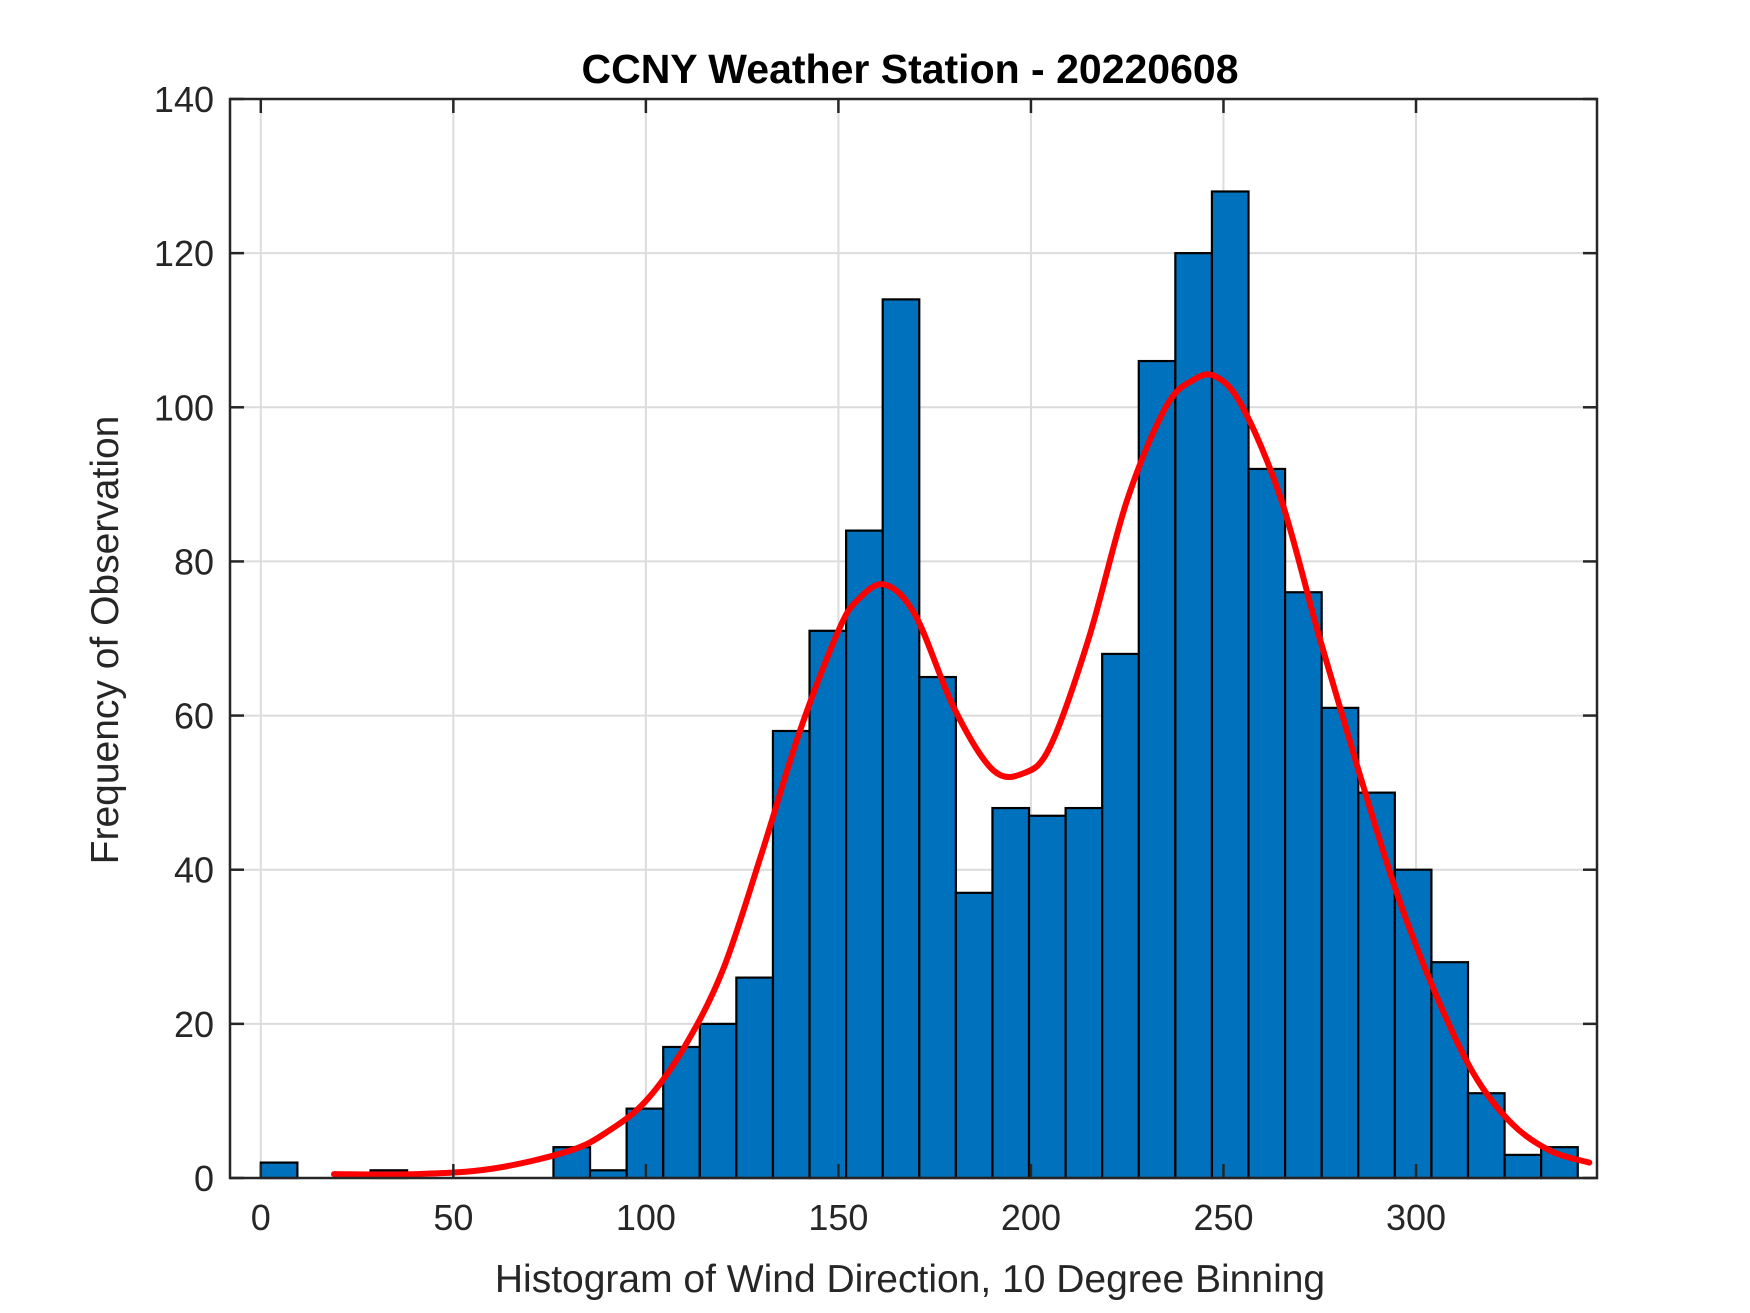 The image size is (1750, 1313). I want to click on x-tick-label: 50, so click(453, 1217).